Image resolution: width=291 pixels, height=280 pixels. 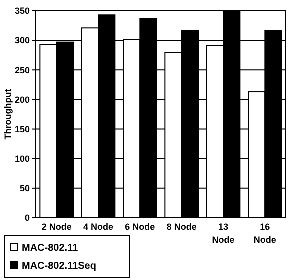 I want to click on legend-label: MAC-802.11, so click(x=50, y=248).